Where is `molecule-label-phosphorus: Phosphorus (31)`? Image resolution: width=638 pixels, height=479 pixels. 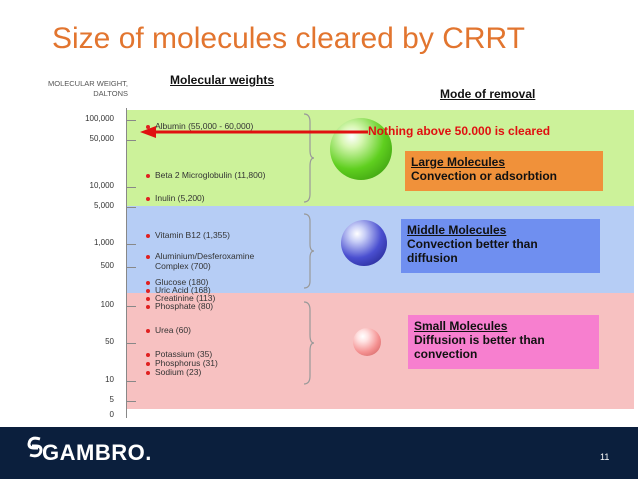
molecule-label-phosphorus: Phosphorus (31) is located at coordinates (186, 363).